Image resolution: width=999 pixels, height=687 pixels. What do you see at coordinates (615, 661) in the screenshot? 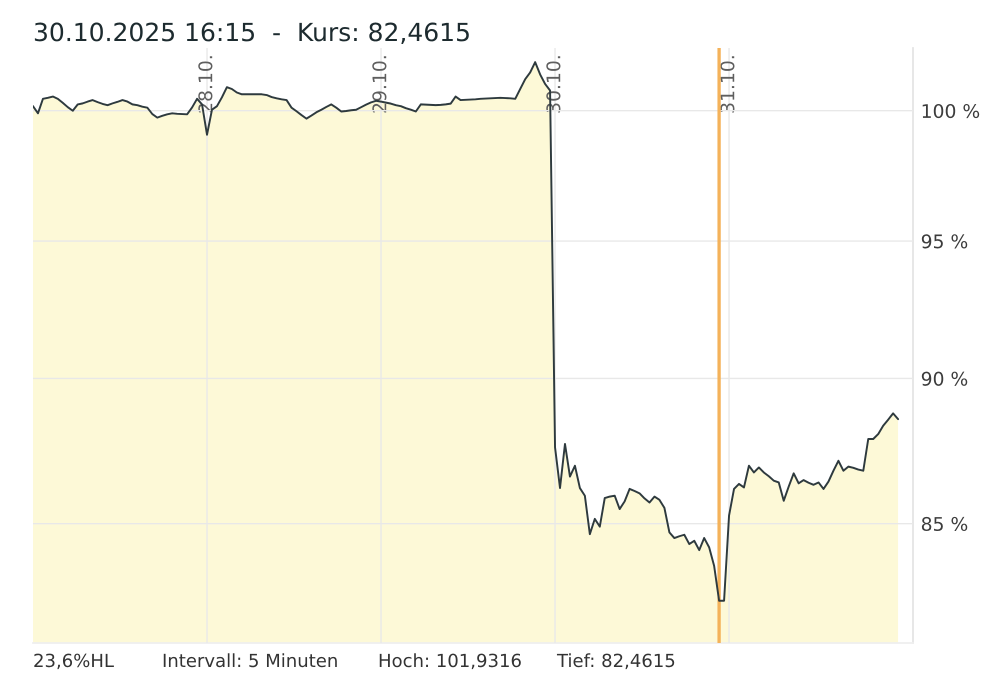
I see `text: Tief: 82,4615` at bounding box center [615, 661].